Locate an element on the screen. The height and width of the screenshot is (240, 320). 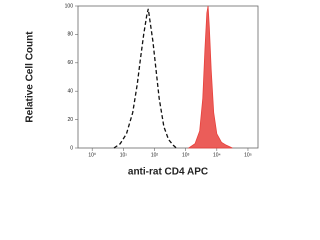
x-tick-label: 10² is located at coordinates (155, 155).